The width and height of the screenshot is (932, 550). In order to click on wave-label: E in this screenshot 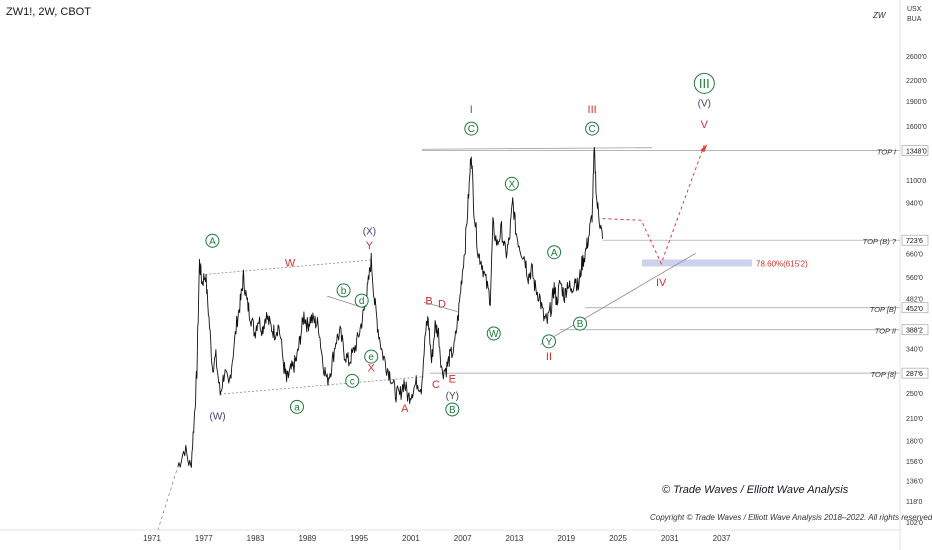, I will do `click(452, 380)`.